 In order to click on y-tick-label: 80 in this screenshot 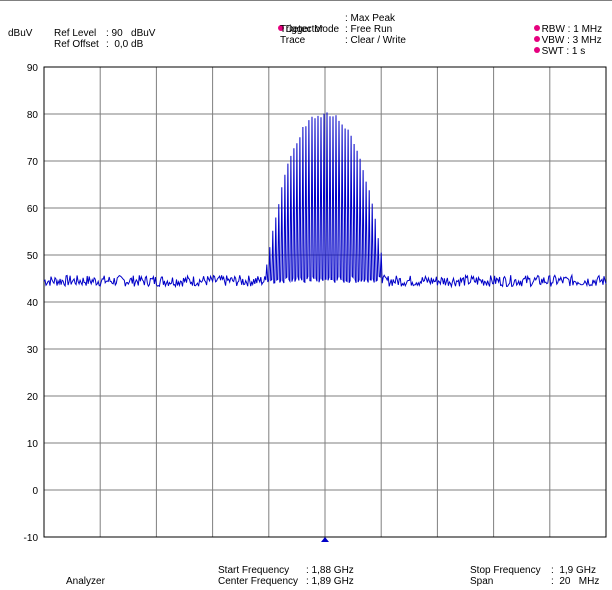, I will do `click(33, 115)`.